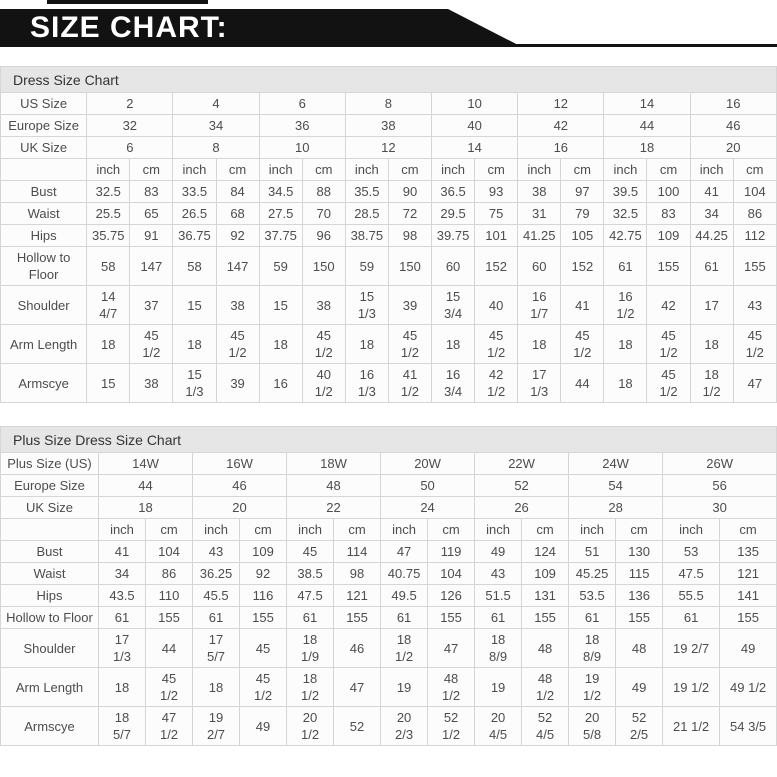 The height and width of the screenshot is (777, 777). What do you see at coordinates (754, 213) in the screenshot?
I see `measure-value-cell: 86` at bounding box center [754, 213].